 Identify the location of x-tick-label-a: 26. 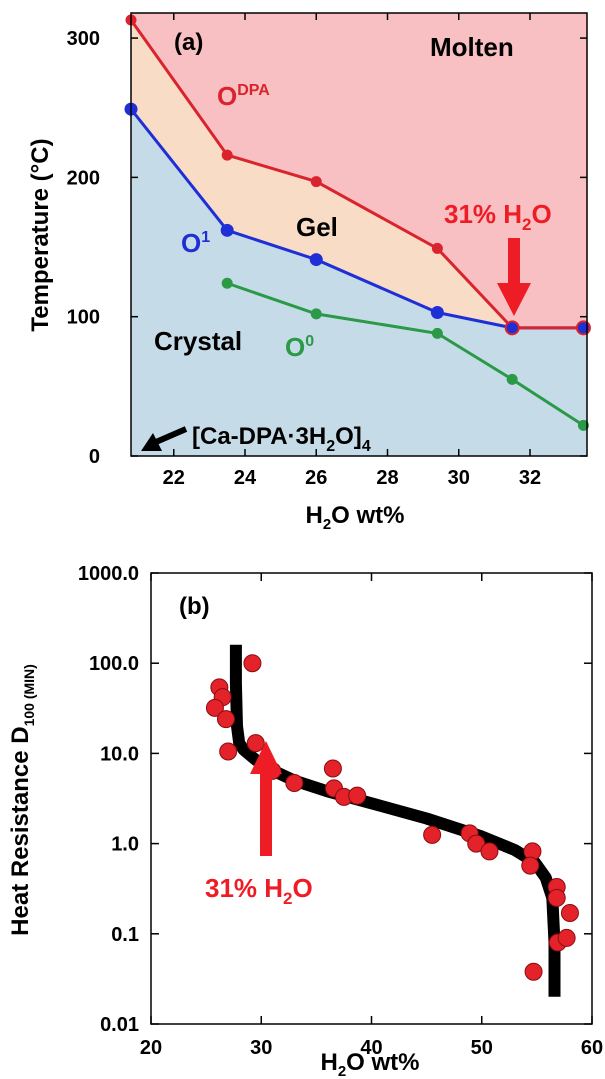
(316, 478).